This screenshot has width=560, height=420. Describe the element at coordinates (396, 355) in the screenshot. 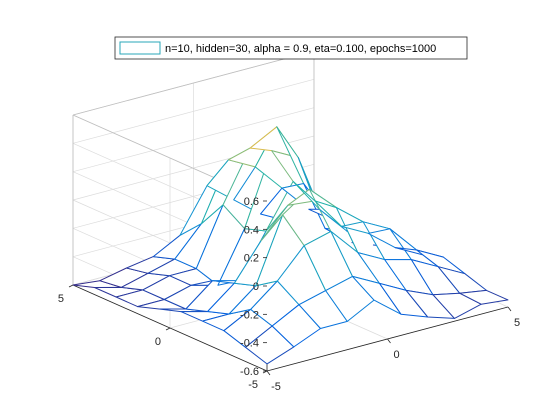

I see `x-tick-label: 0` at that location.